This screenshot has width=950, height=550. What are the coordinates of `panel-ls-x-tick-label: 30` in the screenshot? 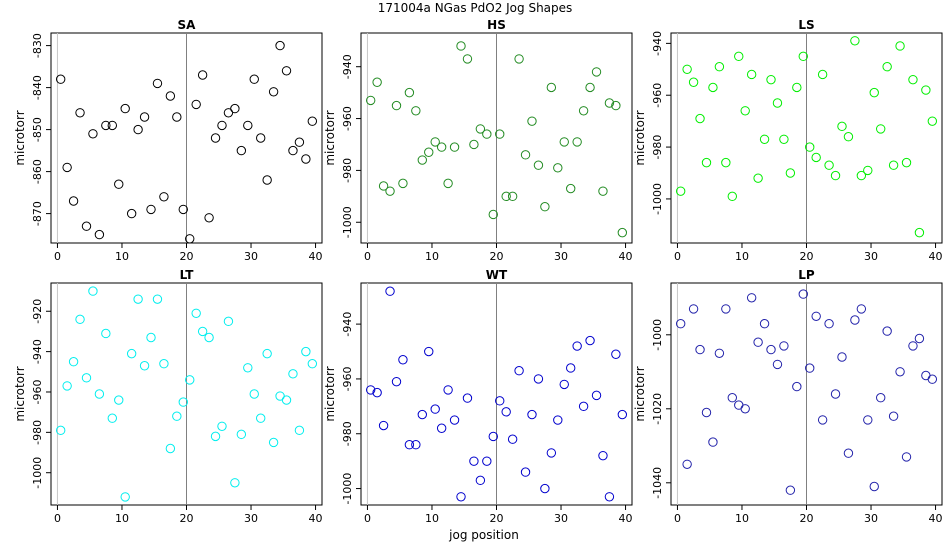 It's located at (871, 256).